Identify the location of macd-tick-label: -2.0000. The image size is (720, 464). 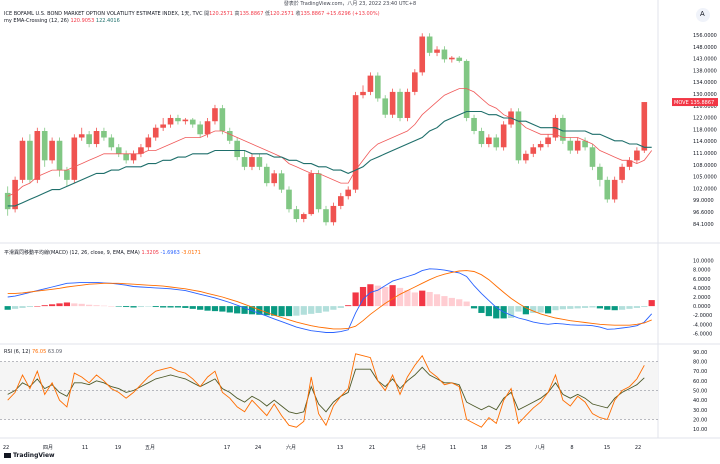
(702, 316).